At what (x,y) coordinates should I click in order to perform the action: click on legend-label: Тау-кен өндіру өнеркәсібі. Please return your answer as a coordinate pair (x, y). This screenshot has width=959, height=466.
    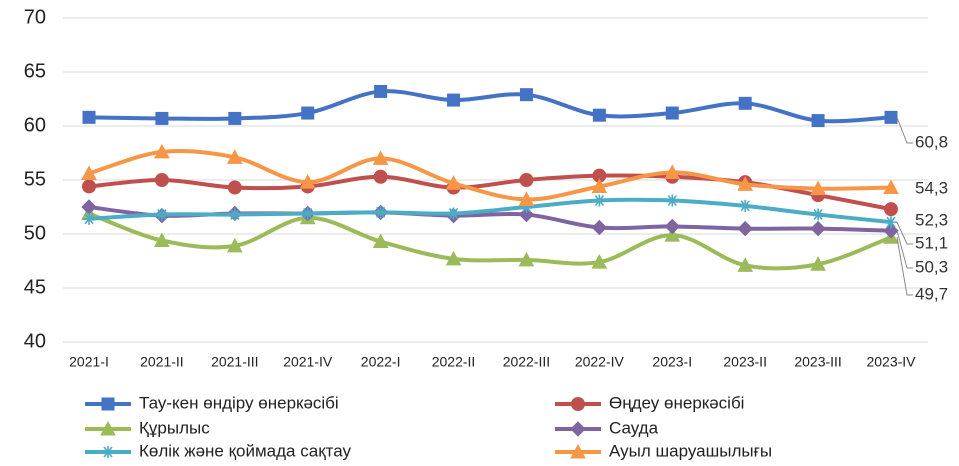
    Looking at the image, I should click on (239, 402).